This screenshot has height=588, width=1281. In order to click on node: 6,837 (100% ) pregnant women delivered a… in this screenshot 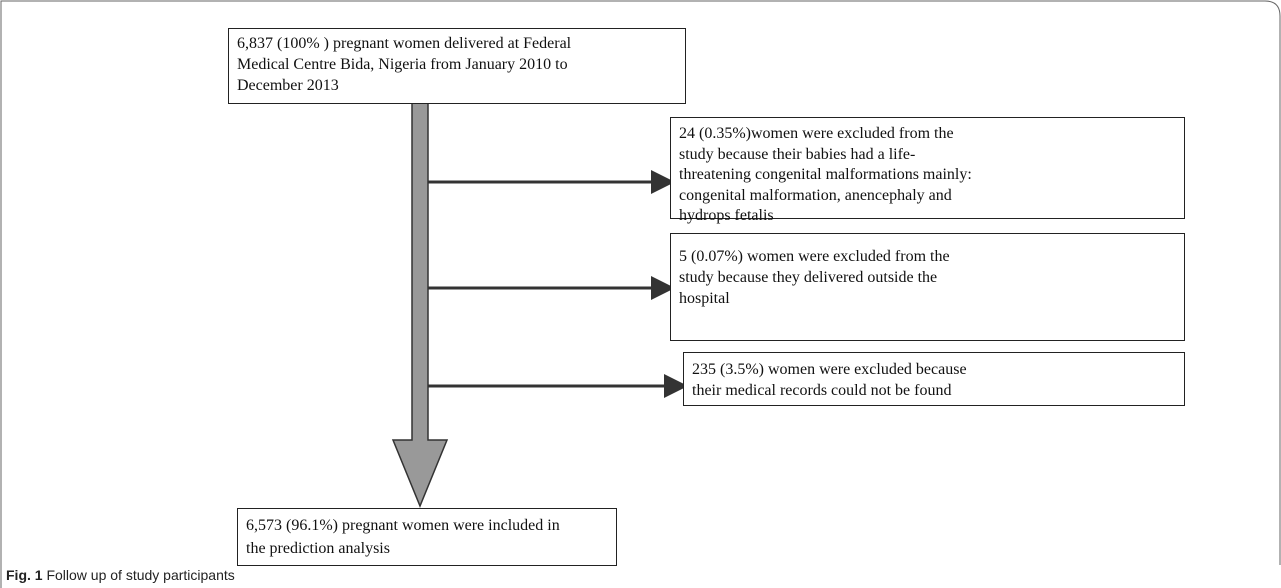, I will do `click(457, 66)`.